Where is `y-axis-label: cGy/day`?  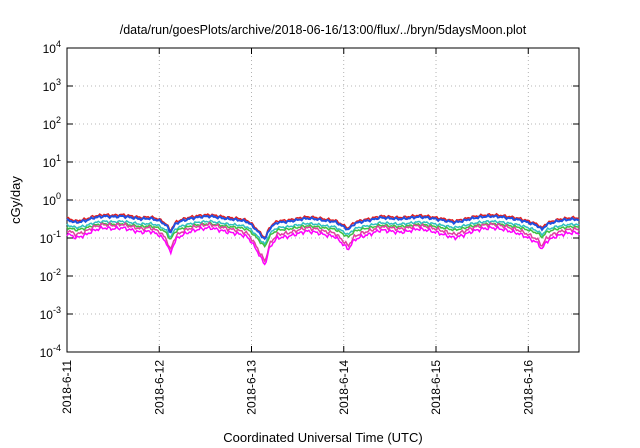 y-axis-label: cGy/day is located at coordinates (15, 200).